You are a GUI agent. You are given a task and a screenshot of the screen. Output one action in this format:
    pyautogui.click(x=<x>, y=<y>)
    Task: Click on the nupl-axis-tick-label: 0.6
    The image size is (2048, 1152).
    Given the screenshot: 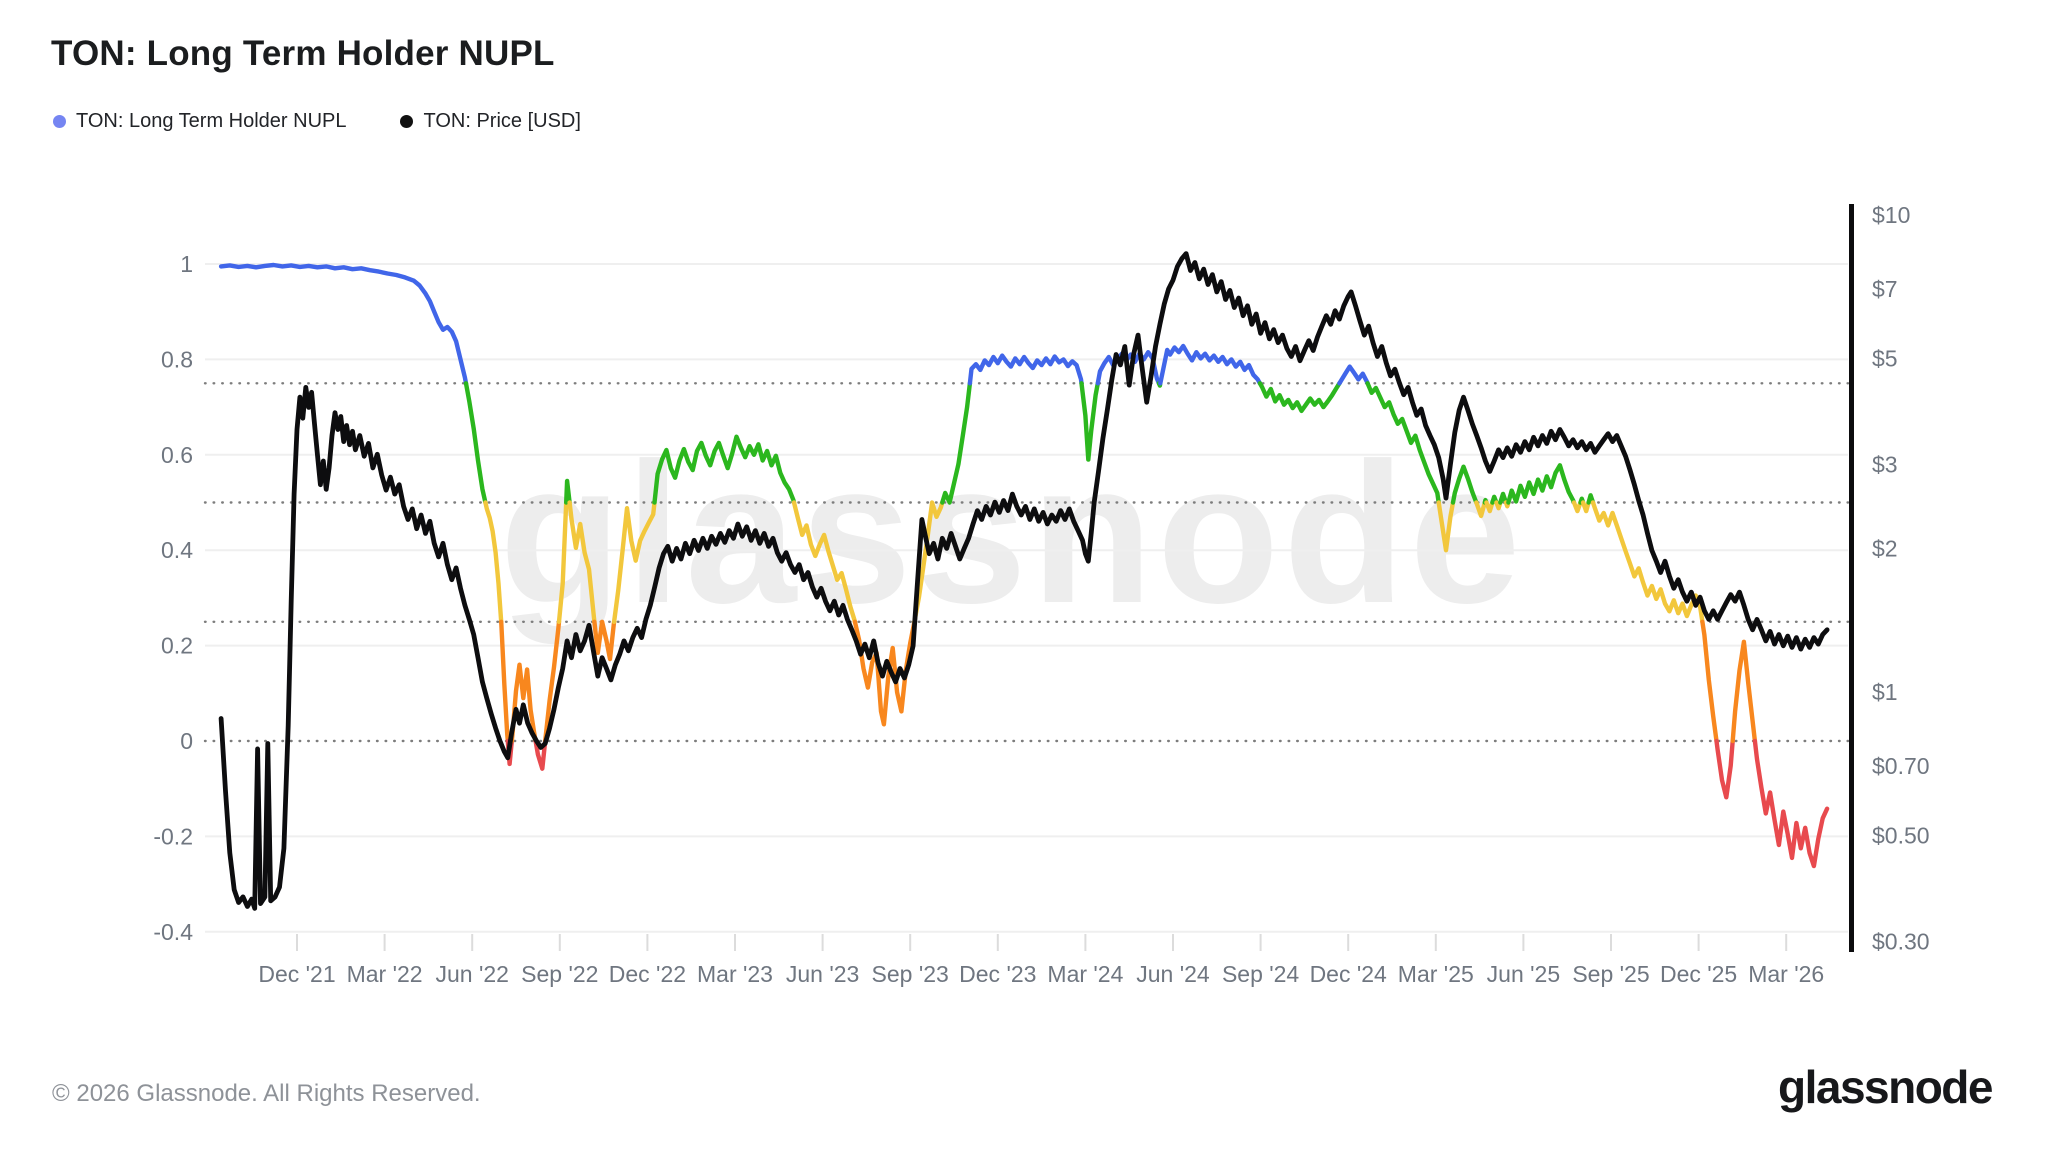 What is the action you would take?
    pyautogui.click(x=177, y=455)
    